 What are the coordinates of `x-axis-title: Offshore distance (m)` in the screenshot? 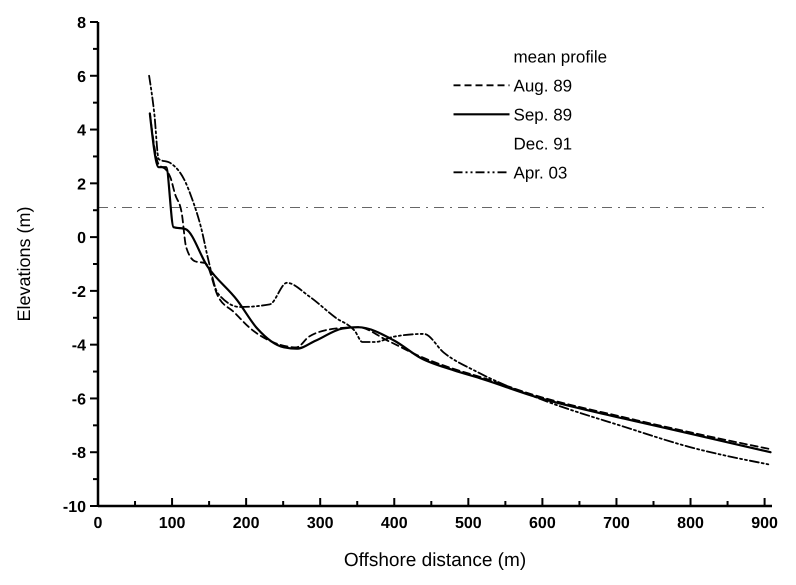 It's located at (435, 560).